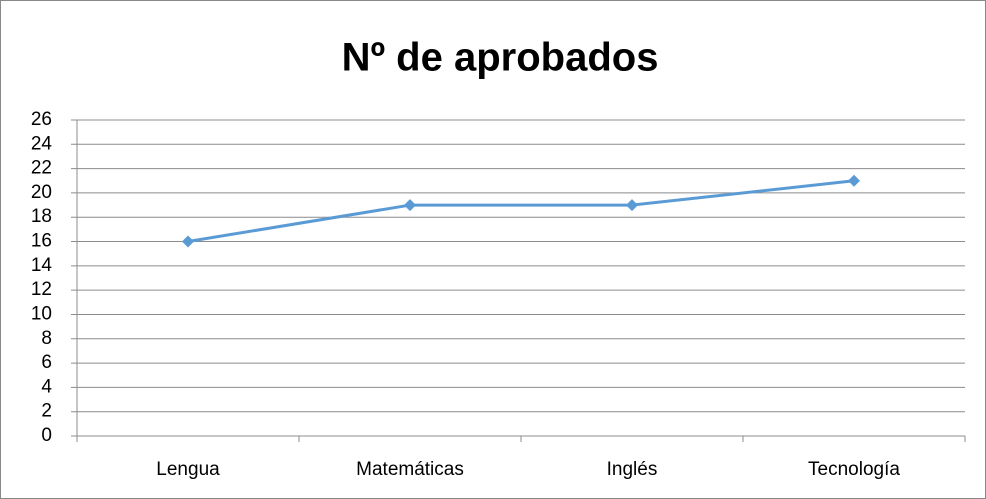 This screenshot has width=986, height=499. What do you see at coordinates (41, 119) in the screenshot?
I see `y-tick-label: 26` at bounding box center [41, 119].